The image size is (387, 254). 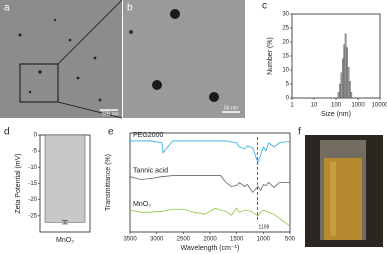 What do you see at coordinates (32, 184) in the screenshot?
I see `y-tick-label: -15` at bounding box center [32, 184].